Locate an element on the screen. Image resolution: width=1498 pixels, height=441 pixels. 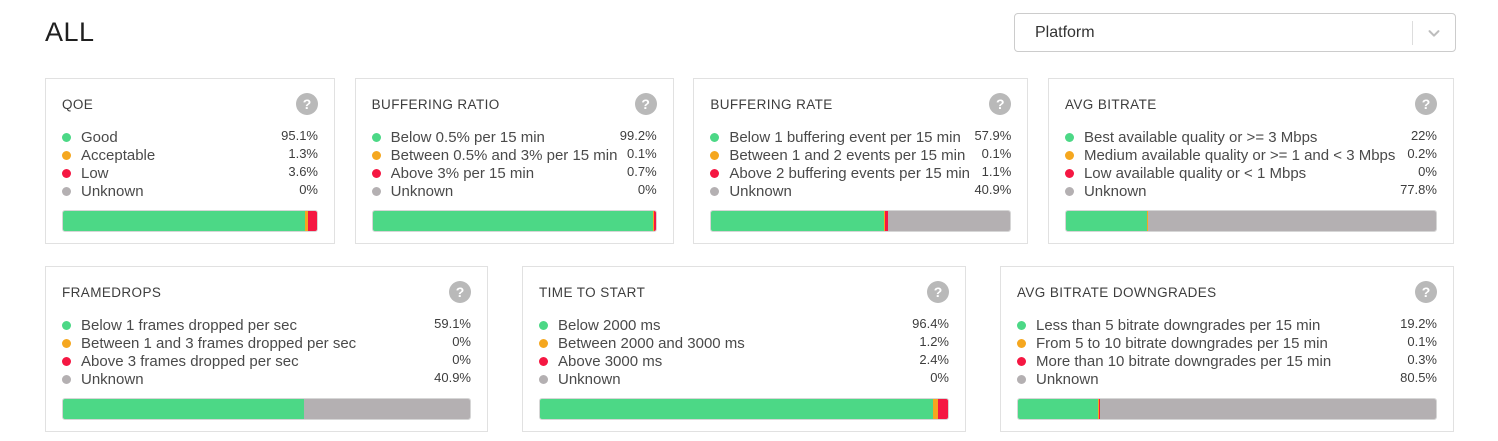
legend-item: Below 1 buffering event per 15 min 57.9% is located at coordinates (860, 137).